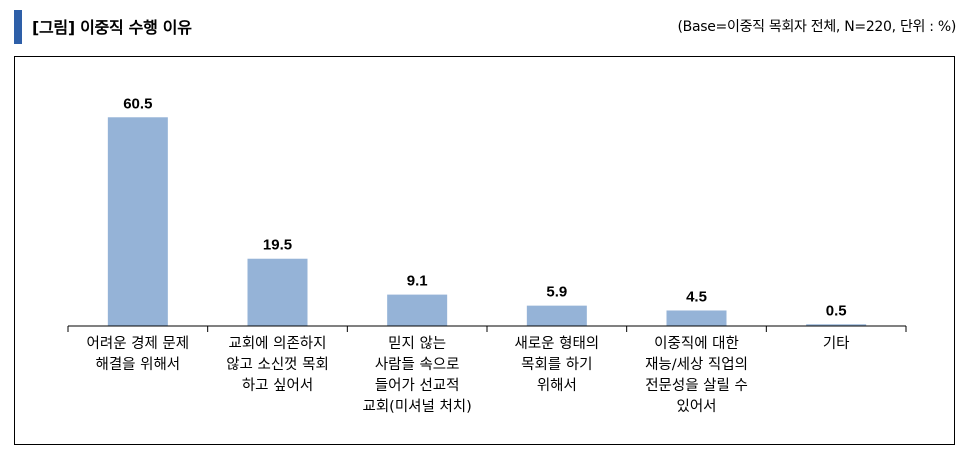 The width and height of the screenshot is (970, 458). Describe the element at coordinates (696, 364) in the screenshot. I see `category-label: 재능/세상 직업의` at that location.